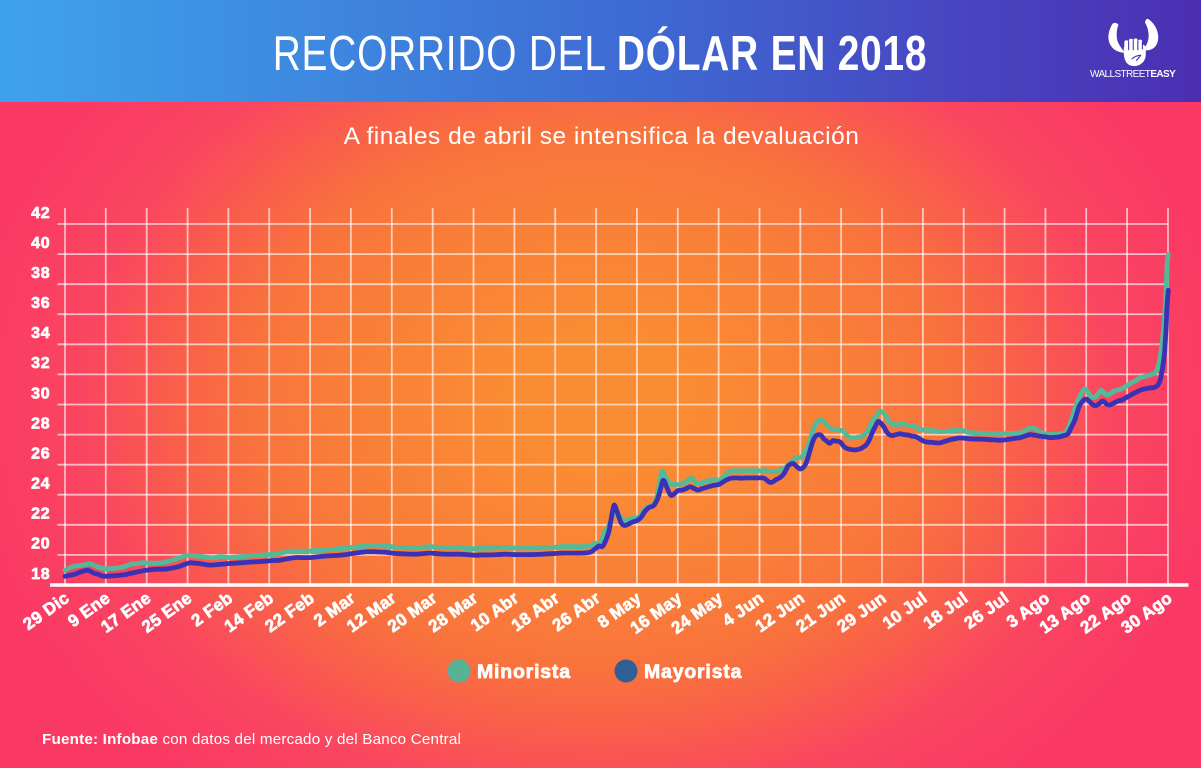 This screenshot has height=768, width=1201. I want to click on svg-text: 30, so click(40, 393).